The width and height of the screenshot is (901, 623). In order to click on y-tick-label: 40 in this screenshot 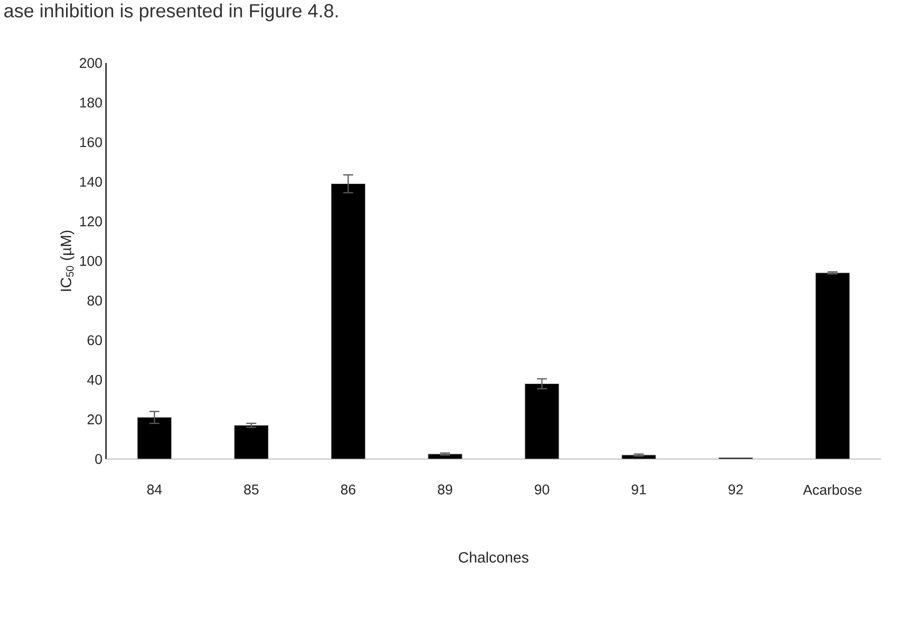, I will do `click(94, 379)`.